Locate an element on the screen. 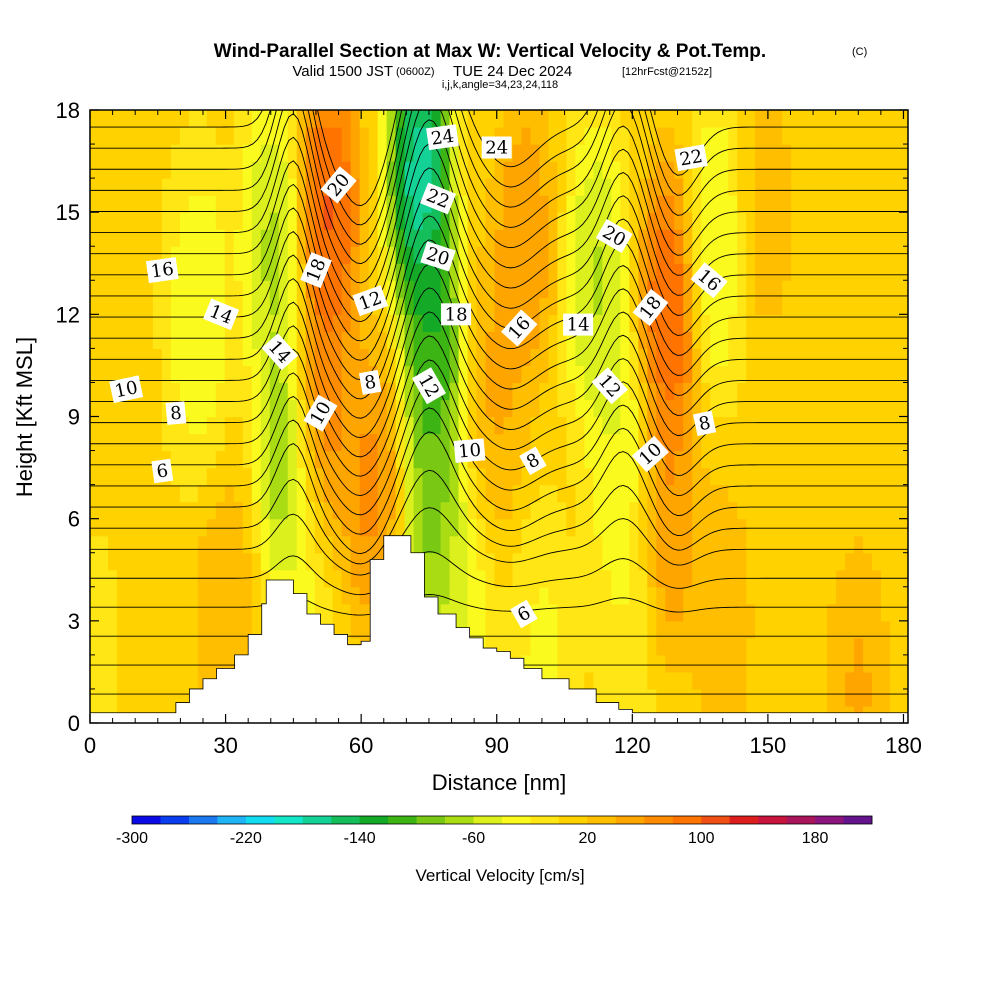  colorbar-tick-label: 20 is located at coordinates (587, 838).